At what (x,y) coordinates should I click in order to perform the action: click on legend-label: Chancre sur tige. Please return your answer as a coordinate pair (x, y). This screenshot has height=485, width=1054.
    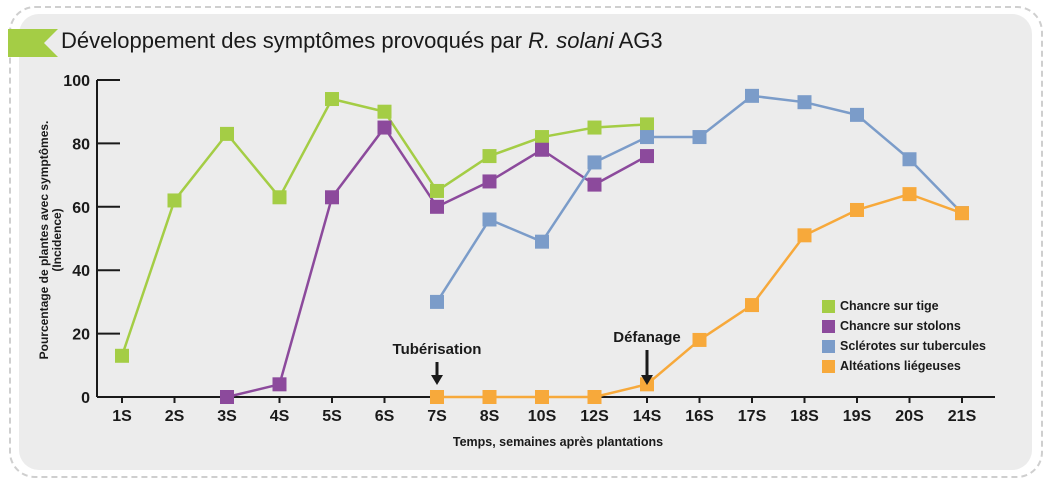
    Looking at the image, I should click on (889, 306).